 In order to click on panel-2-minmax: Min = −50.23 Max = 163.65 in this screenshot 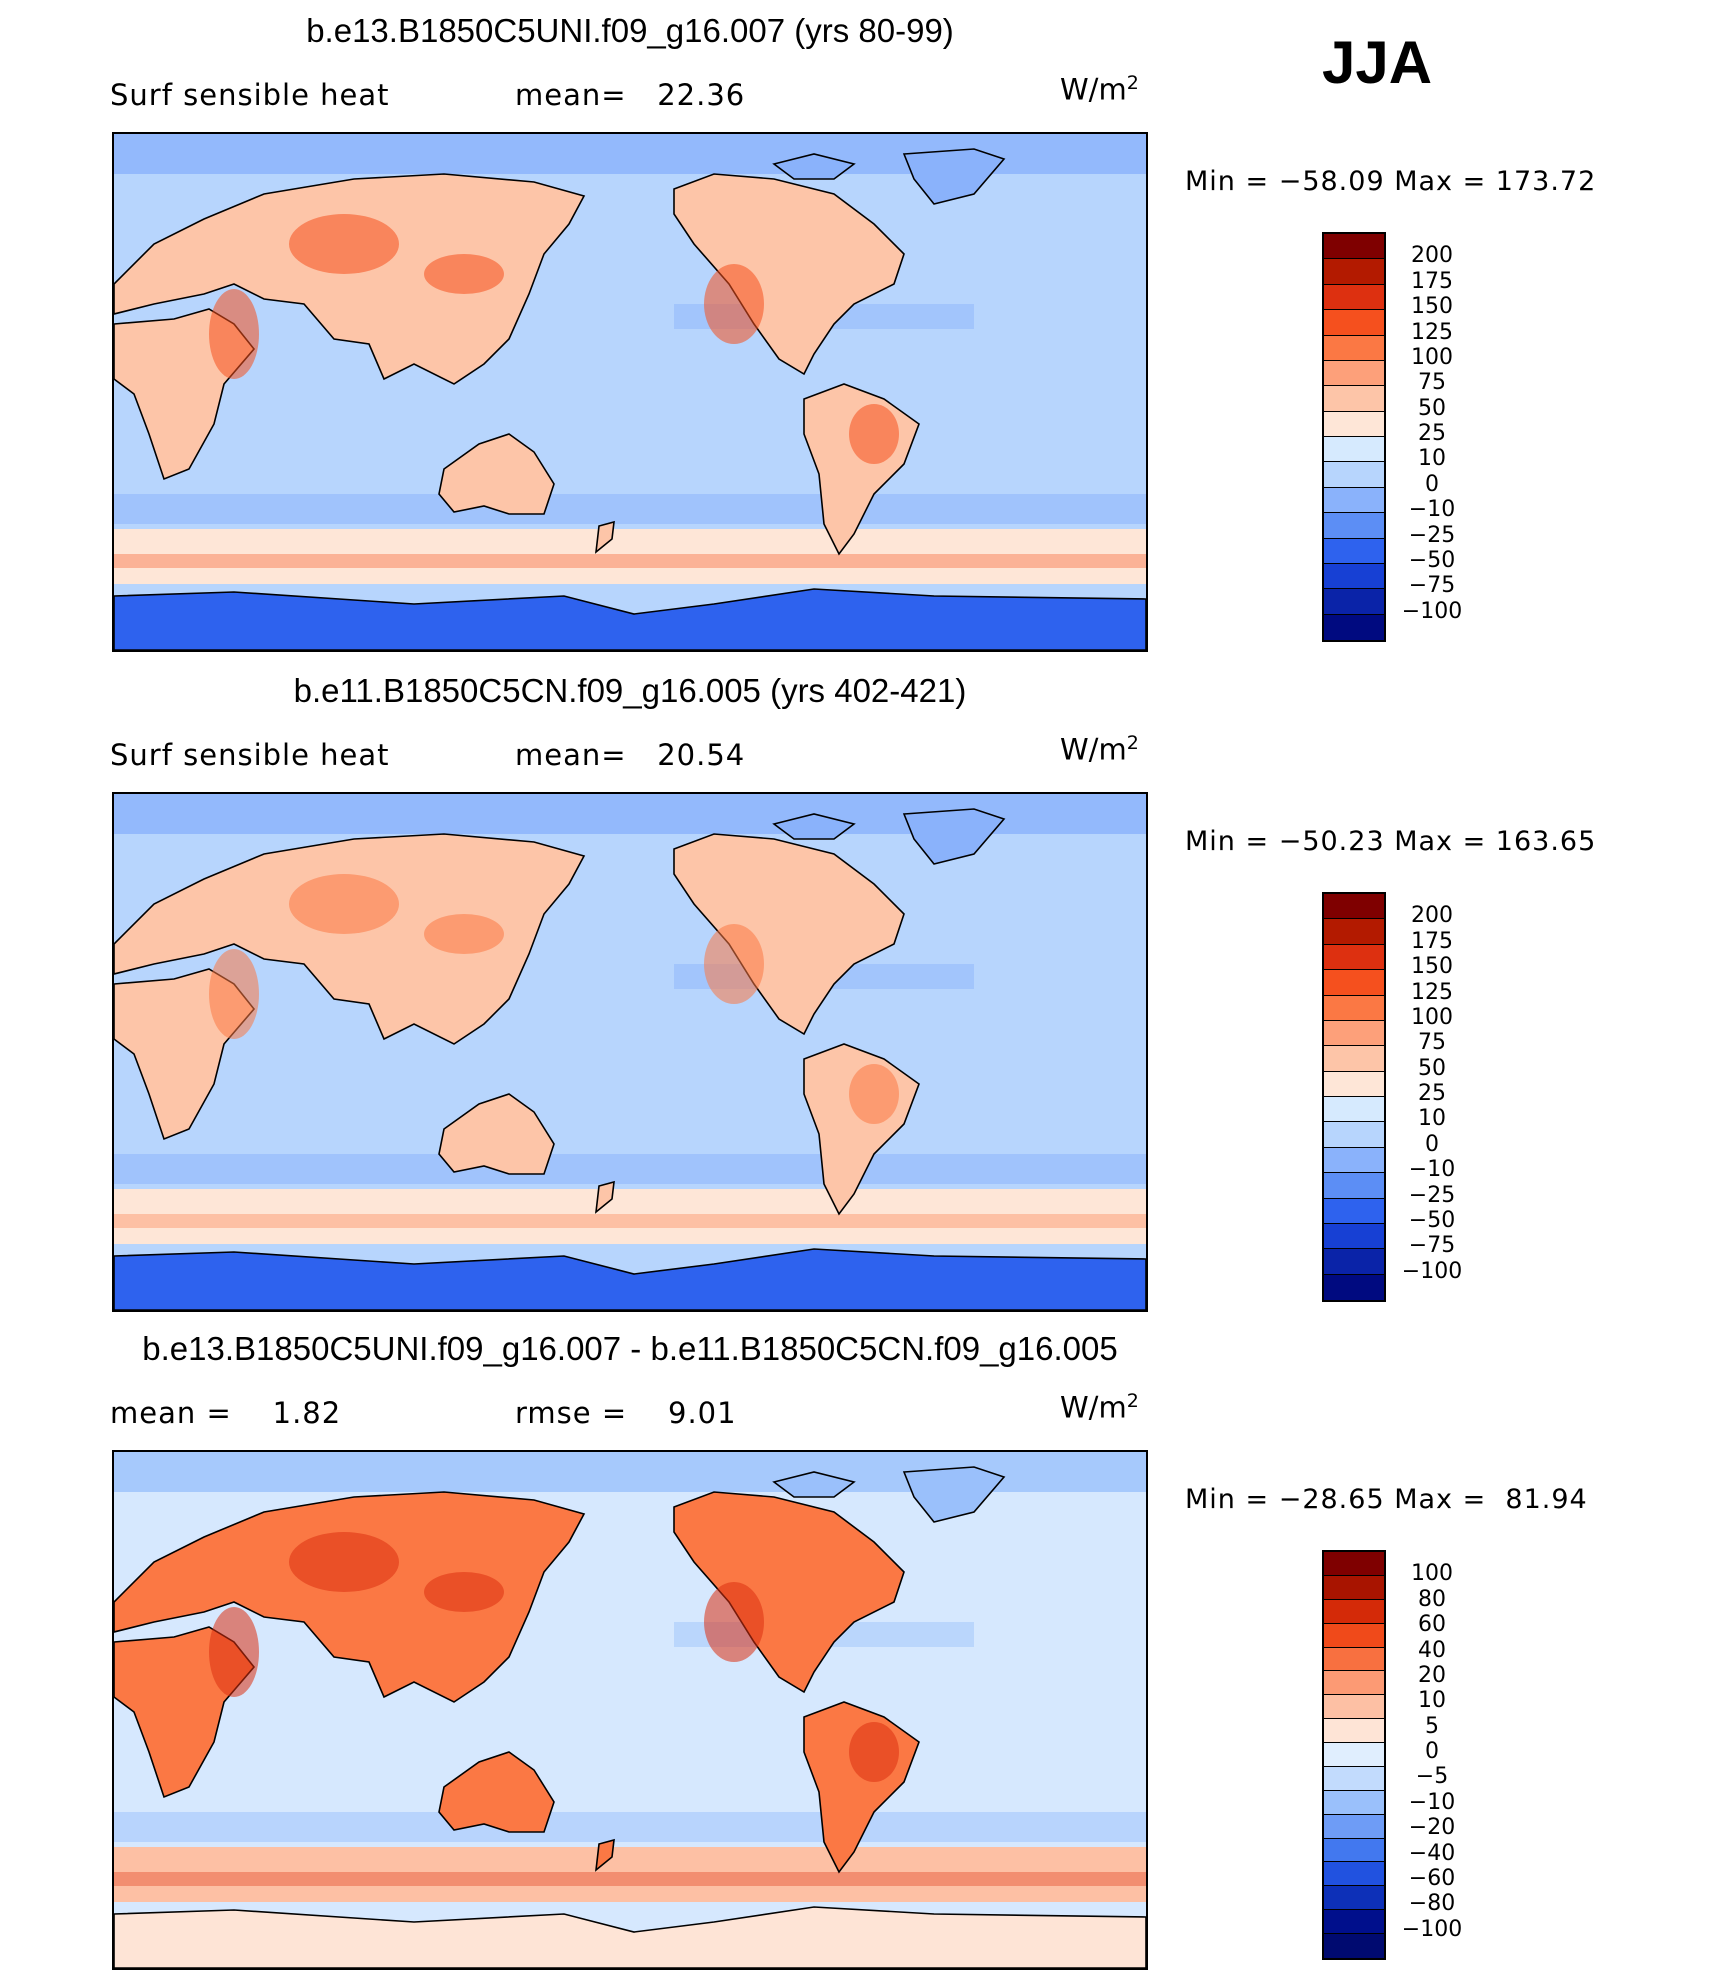, I will do `click(1391, 841)`.